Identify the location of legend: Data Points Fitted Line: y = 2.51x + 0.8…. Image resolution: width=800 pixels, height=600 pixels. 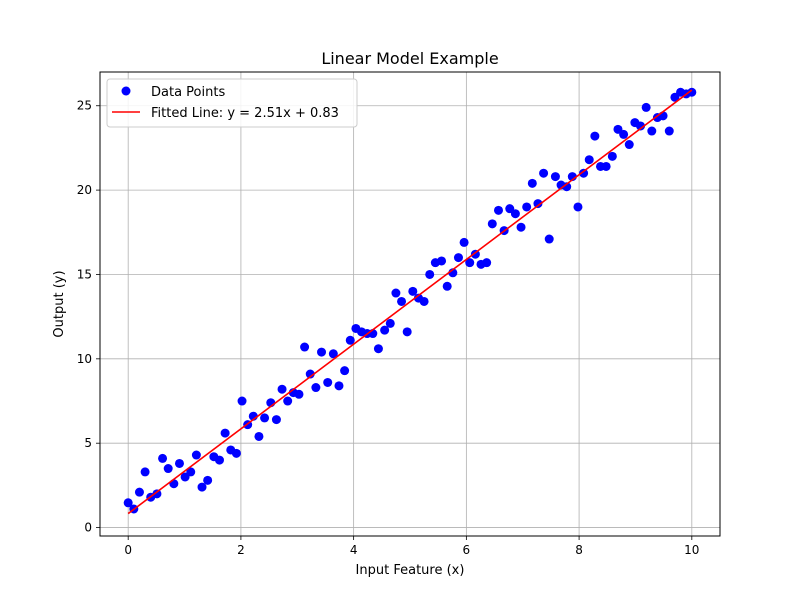
(232, 103).